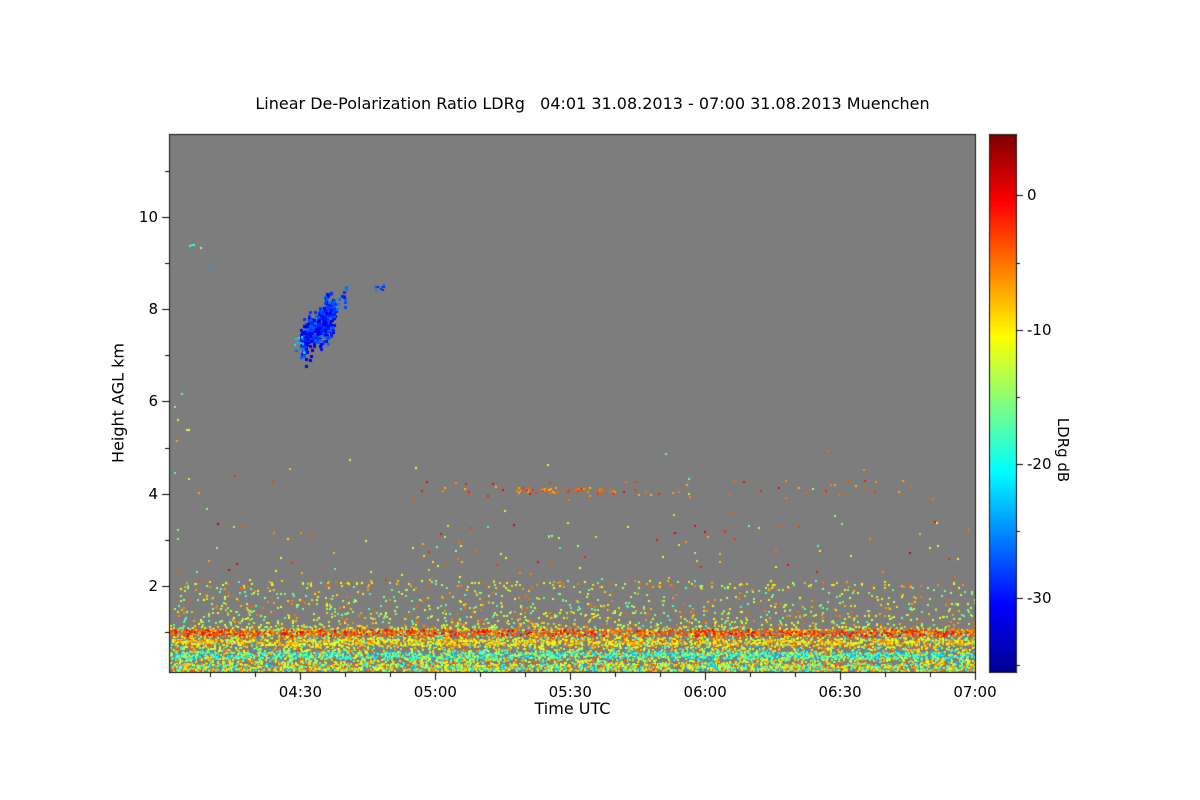  What do you see at coordinates (1003, 403) in the screenshot?
I see `colorbar-gradient` at bounding box center [1003, 403].